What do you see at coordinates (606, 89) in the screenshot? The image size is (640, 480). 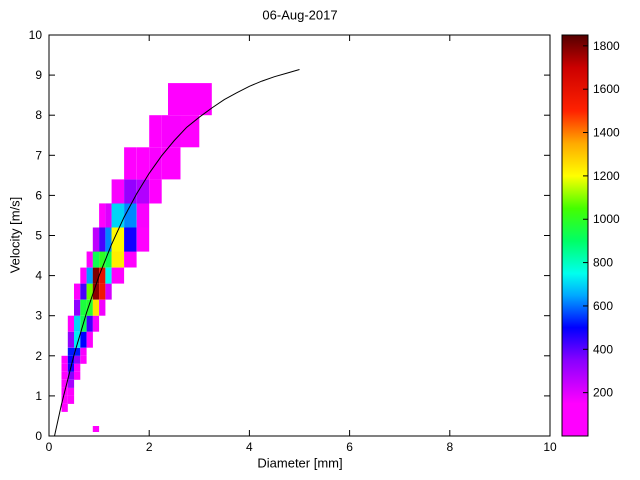 I see `colorbar-tick-label: 1600` at bounding box center [606, 89].